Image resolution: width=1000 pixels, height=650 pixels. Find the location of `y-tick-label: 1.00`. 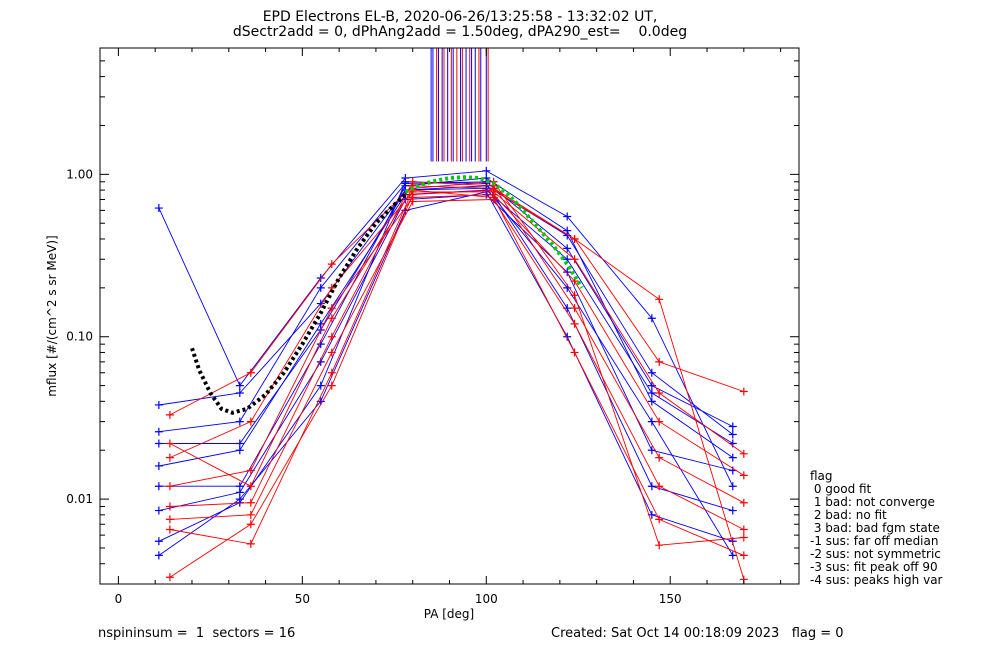

y-tick-label: 1.00 is located at coordinates (79, 174).